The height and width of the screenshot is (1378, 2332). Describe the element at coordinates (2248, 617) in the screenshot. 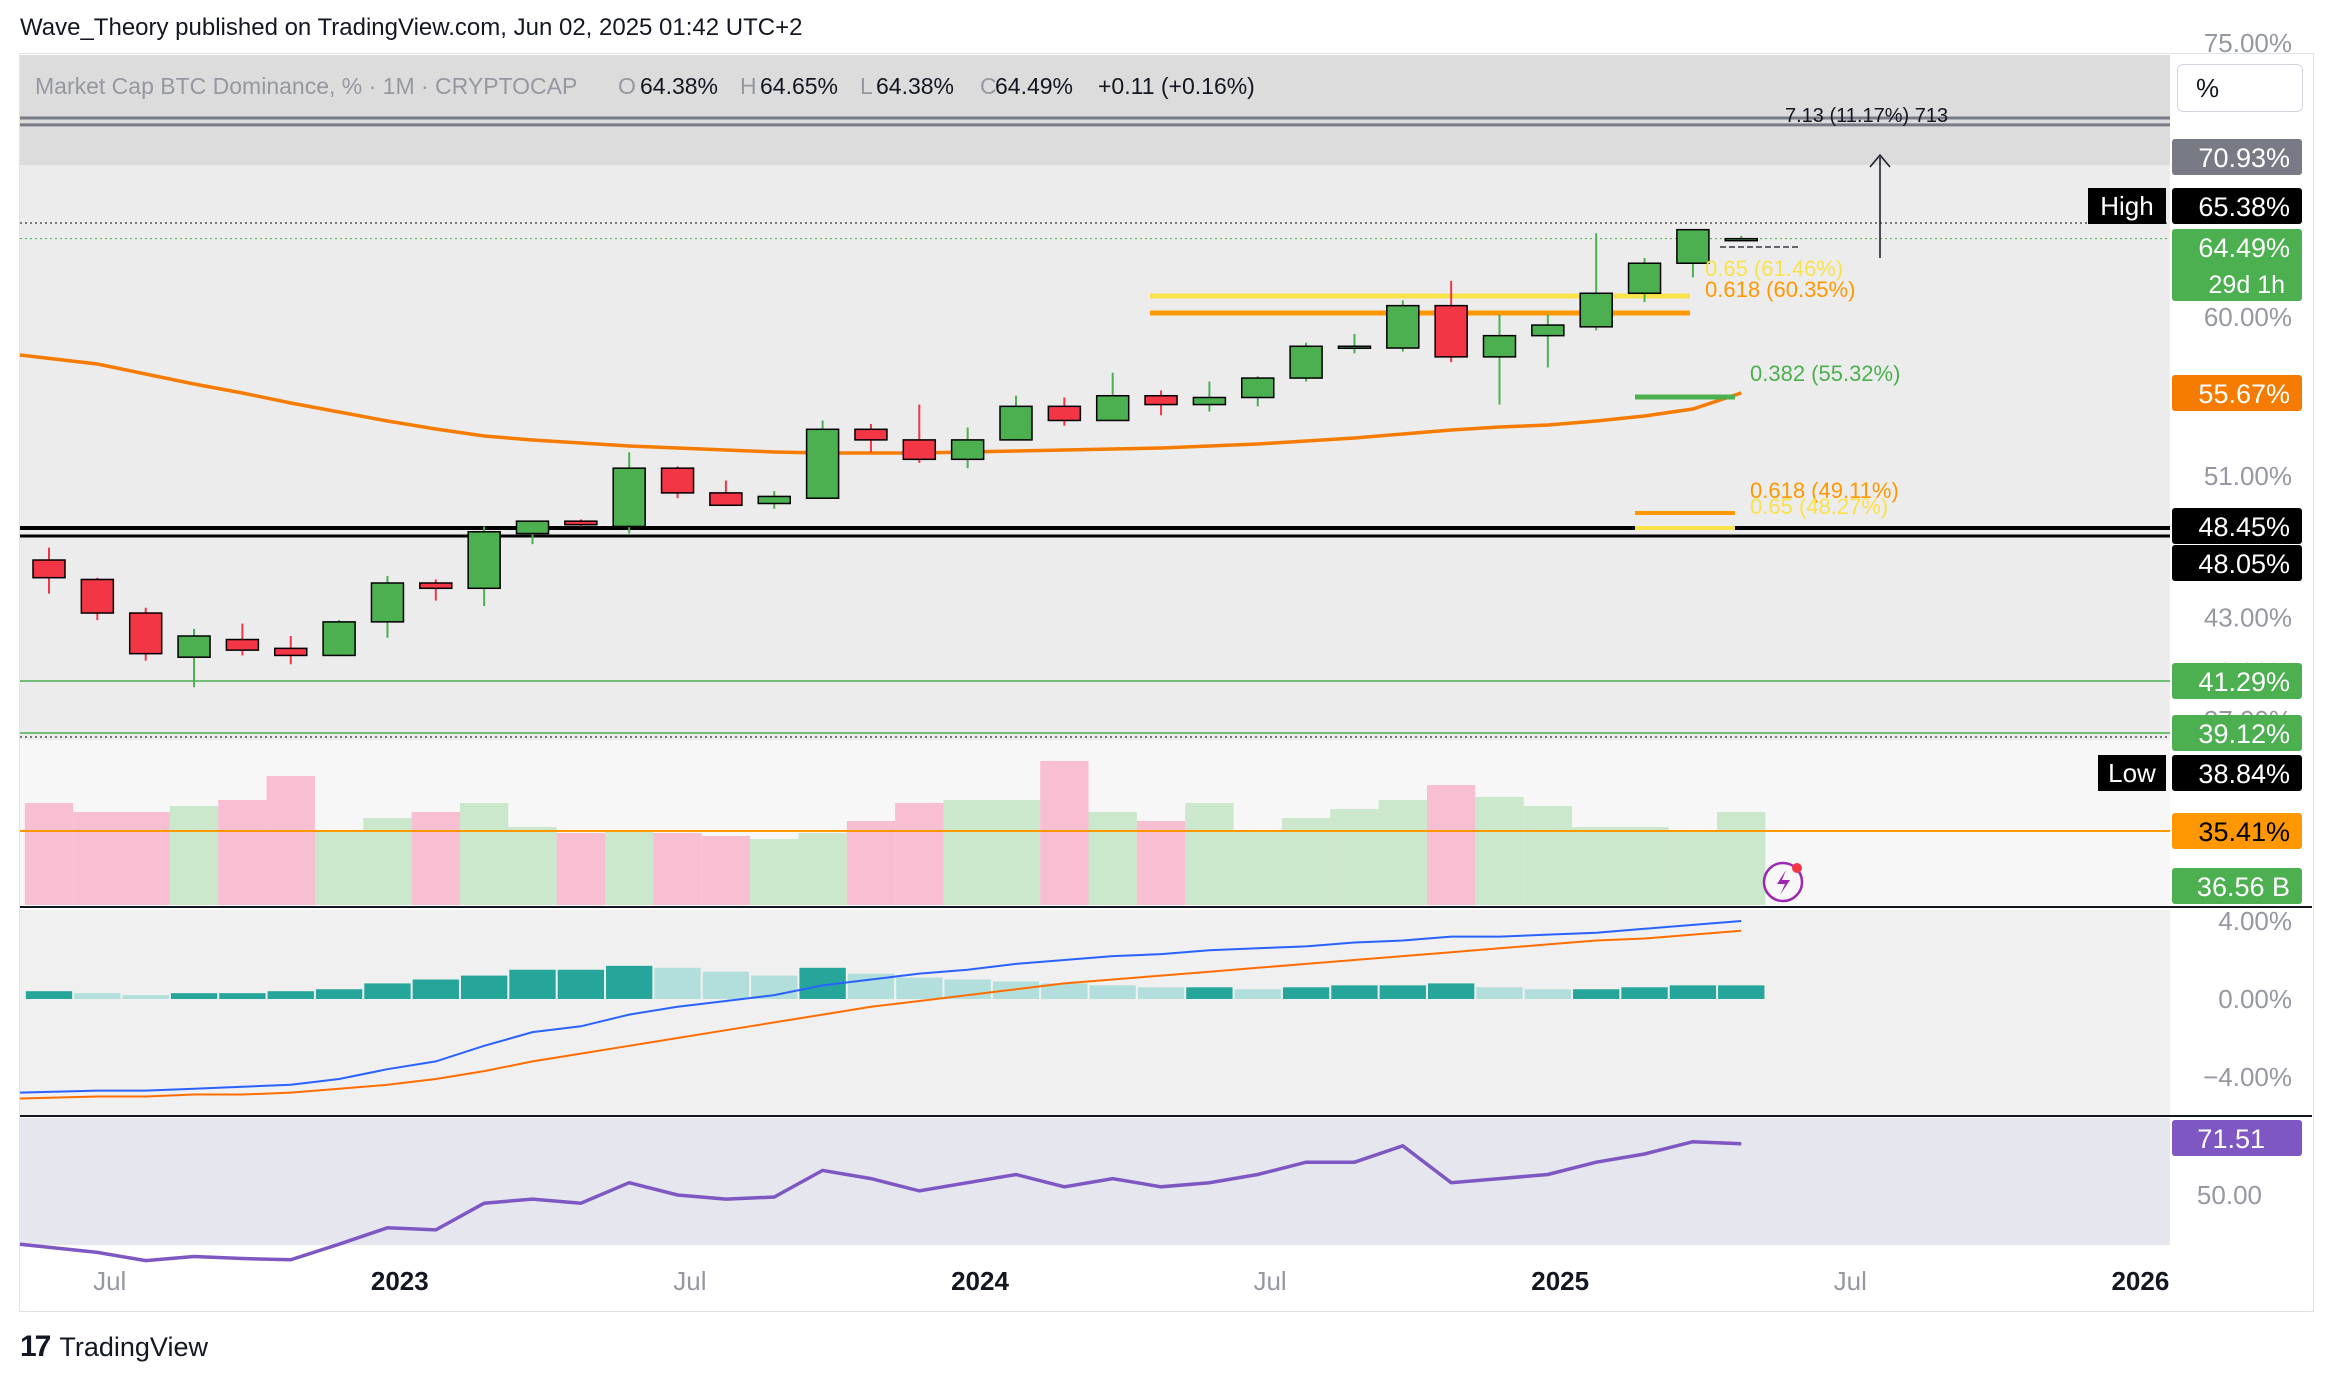

I see `price-tick: 43.00%` at that location.